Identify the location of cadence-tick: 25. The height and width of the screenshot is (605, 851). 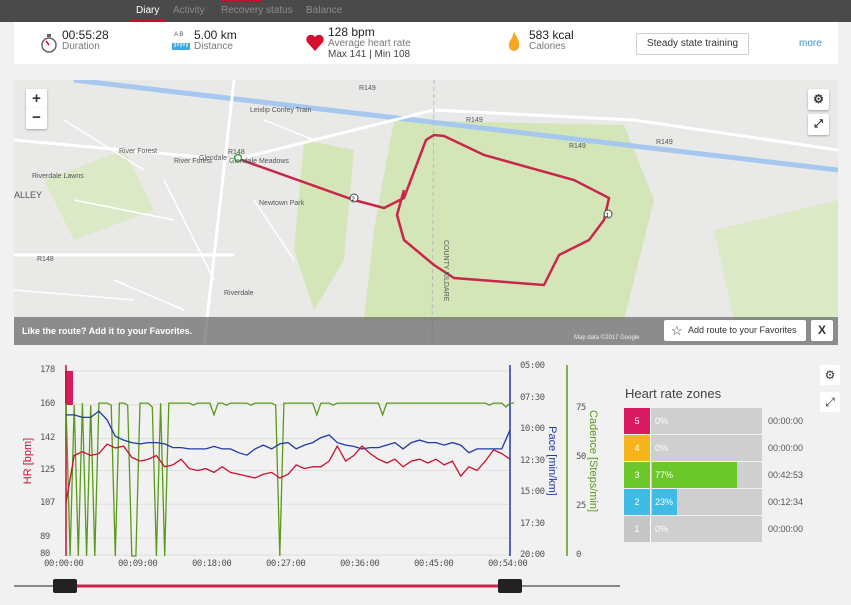
(581, 506).